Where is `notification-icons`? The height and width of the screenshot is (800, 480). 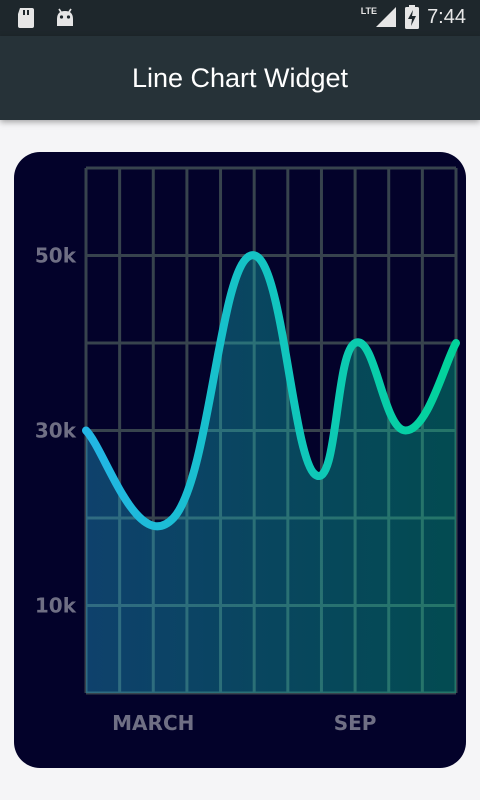
notification-icons is located at coordinates (46, 18).